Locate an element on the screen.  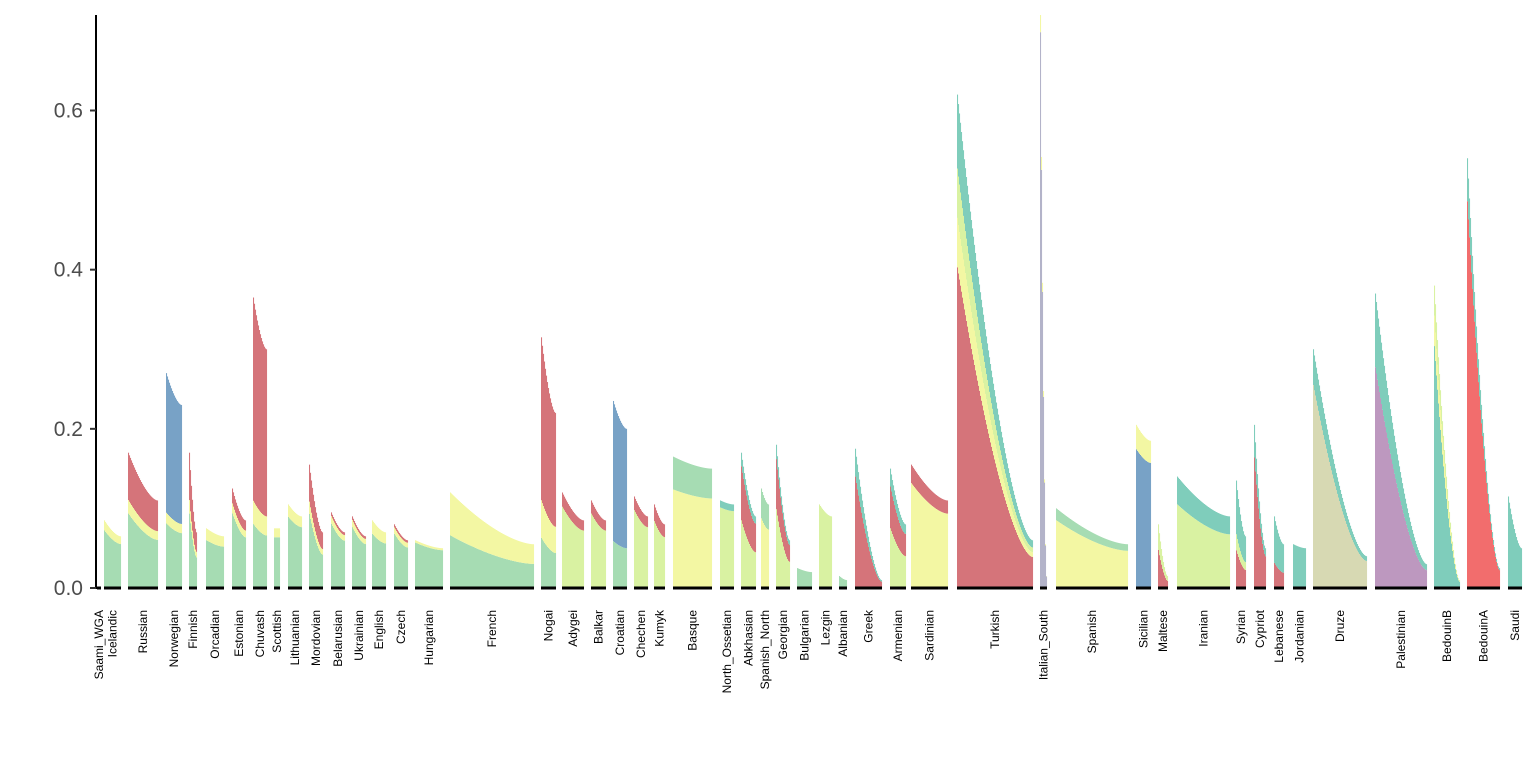
population-label: Abkhasian is located at coordinates (749, 638).